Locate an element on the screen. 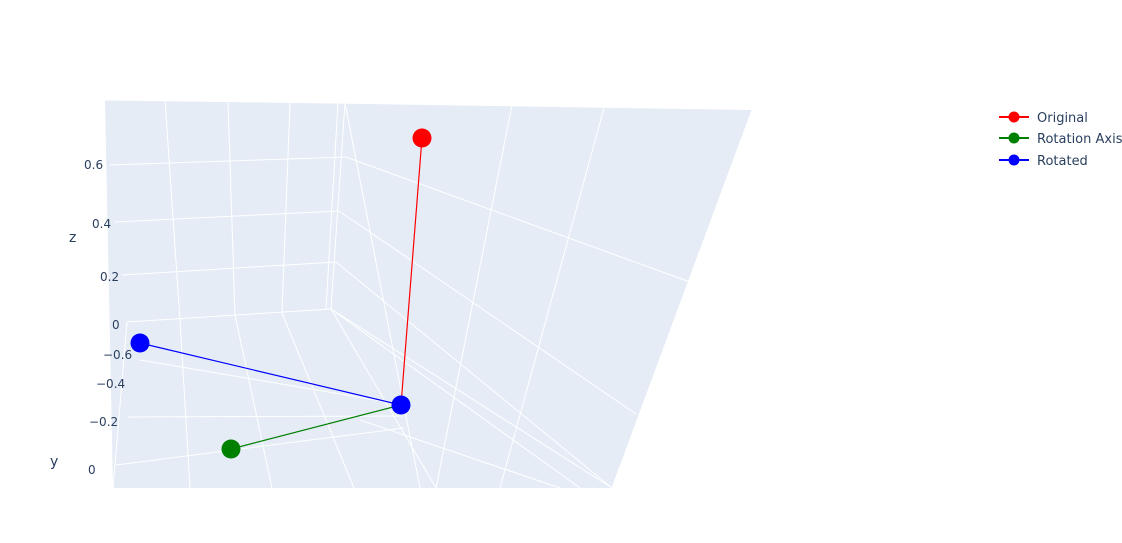 This screenshot has width=1122, height=543. y-tick-label: −0.2 is located at coordinates (103, 422).